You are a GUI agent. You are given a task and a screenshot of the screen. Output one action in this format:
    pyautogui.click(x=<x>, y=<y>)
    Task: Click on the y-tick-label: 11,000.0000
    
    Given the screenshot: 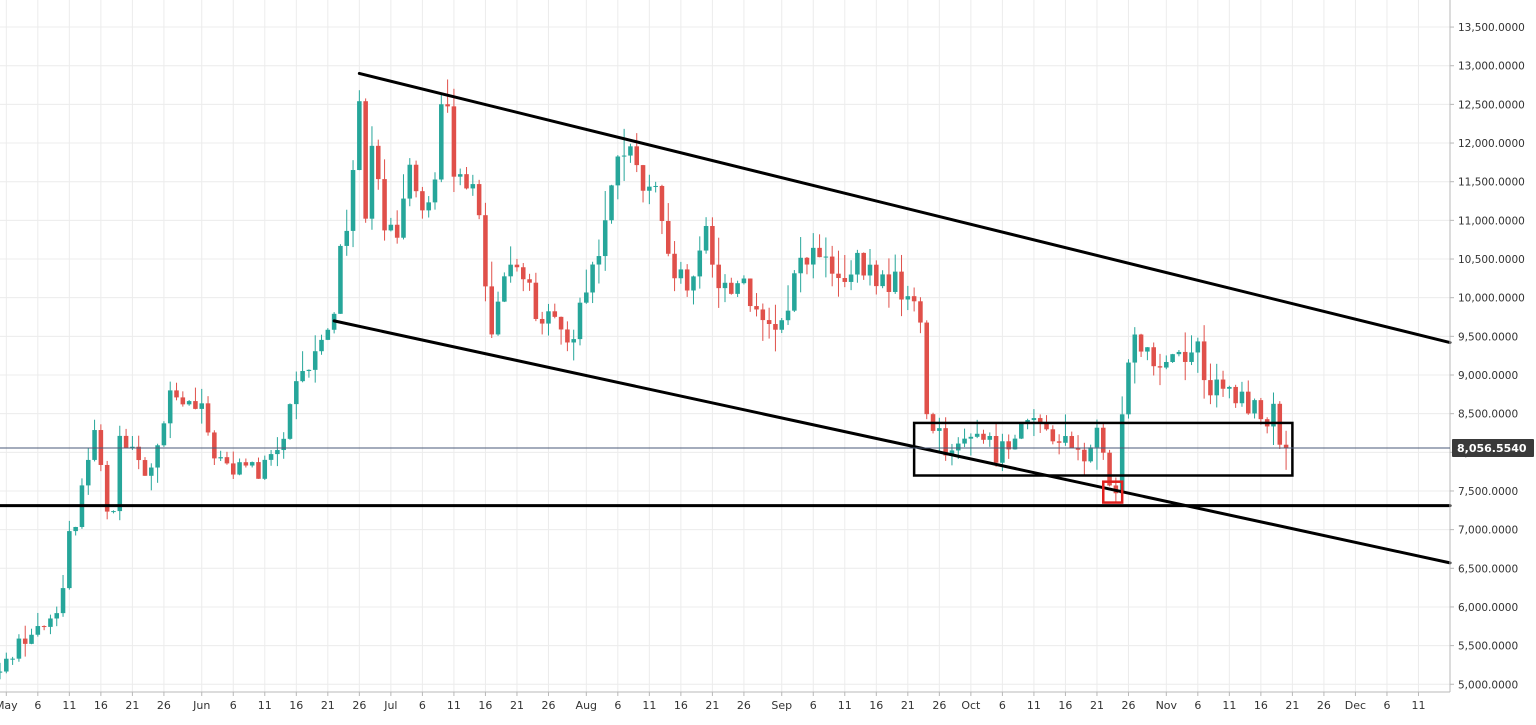 What is the action you would take?
    pyautogui.click(x=1491, y=221)
    